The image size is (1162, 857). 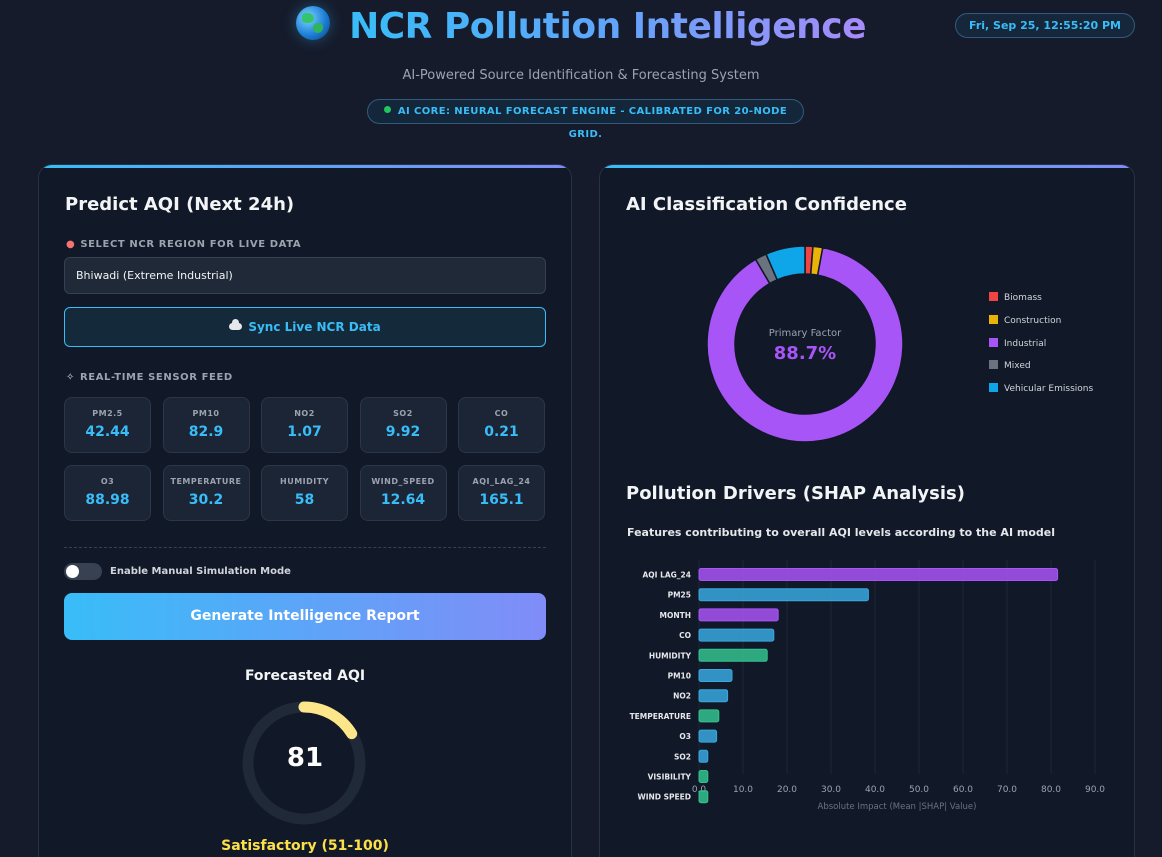 What do you see at coordinates (403, 481) in the screenshot?
I see `sensor-name: WIND_SPEED` at bounding box center [403, 481].